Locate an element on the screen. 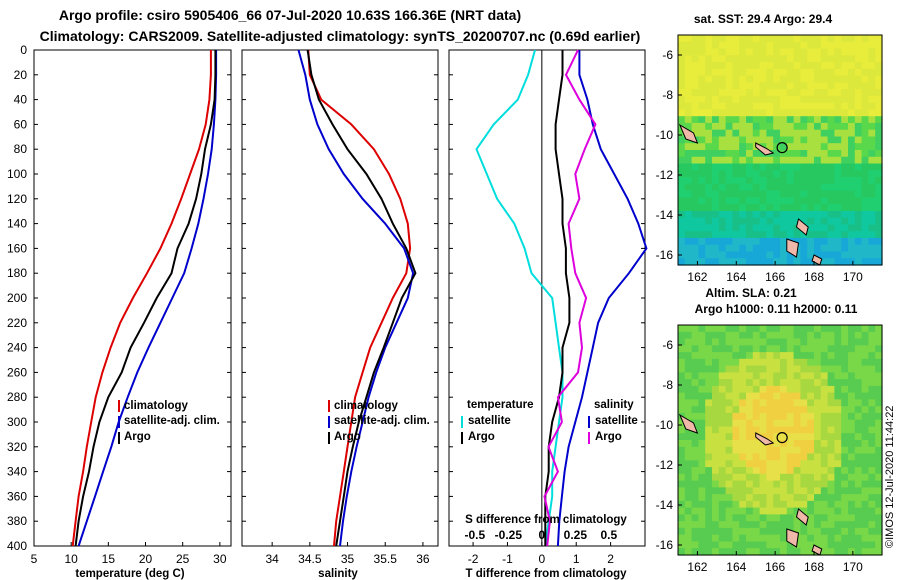  depth-tick-label: 220 is located at coordinates (17, 323).